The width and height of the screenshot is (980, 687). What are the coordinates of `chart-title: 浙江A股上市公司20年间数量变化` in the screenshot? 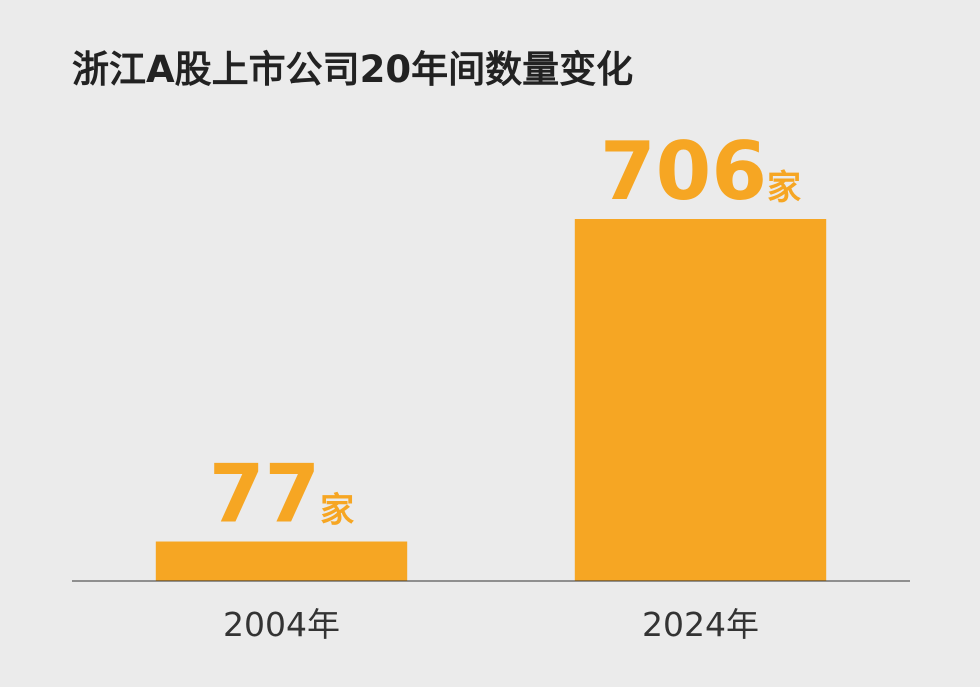 It's located at (352, 69).